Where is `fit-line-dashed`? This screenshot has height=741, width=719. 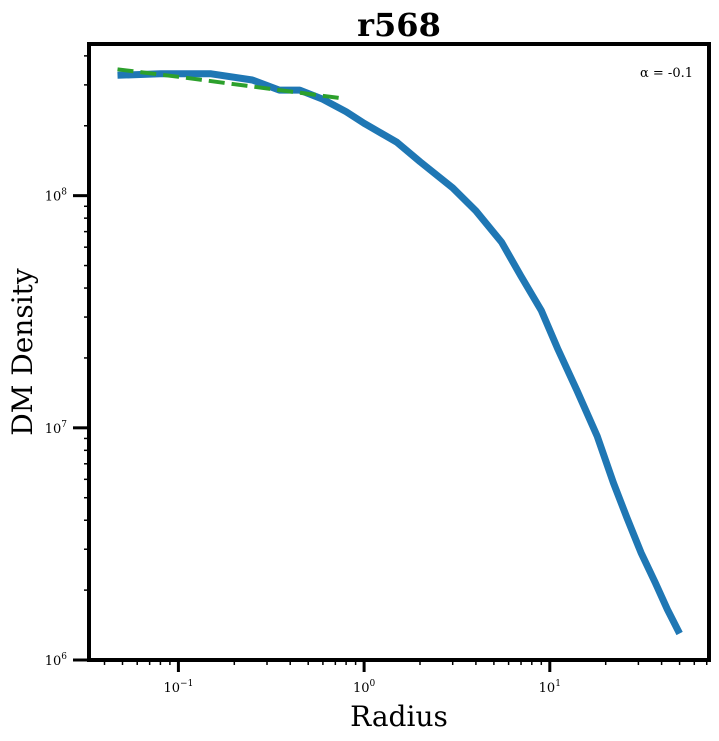 fit-line-dashed is located at coordinates (229, 84).